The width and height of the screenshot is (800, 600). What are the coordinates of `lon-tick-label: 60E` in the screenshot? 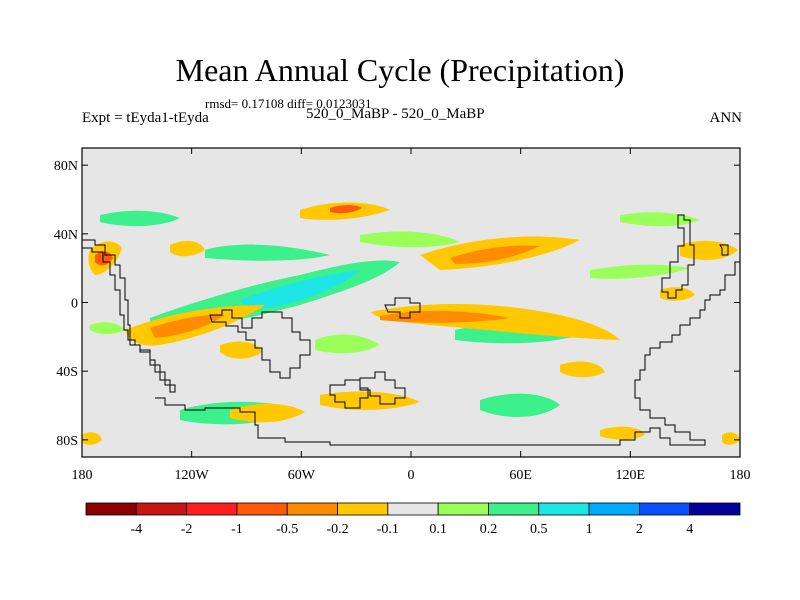 It's located at (520, 475).